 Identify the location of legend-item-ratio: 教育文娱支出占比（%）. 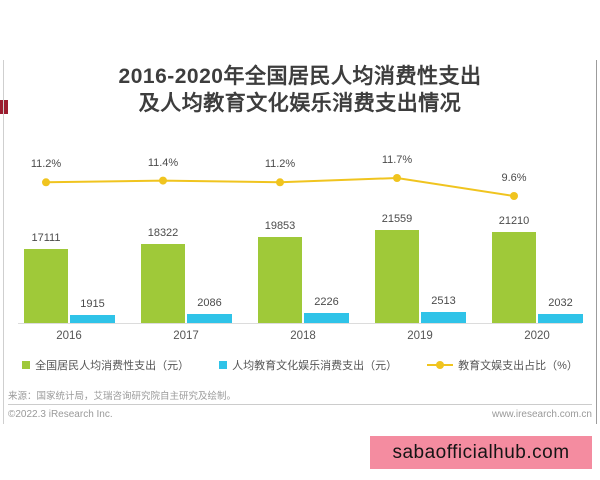
(502, 365).